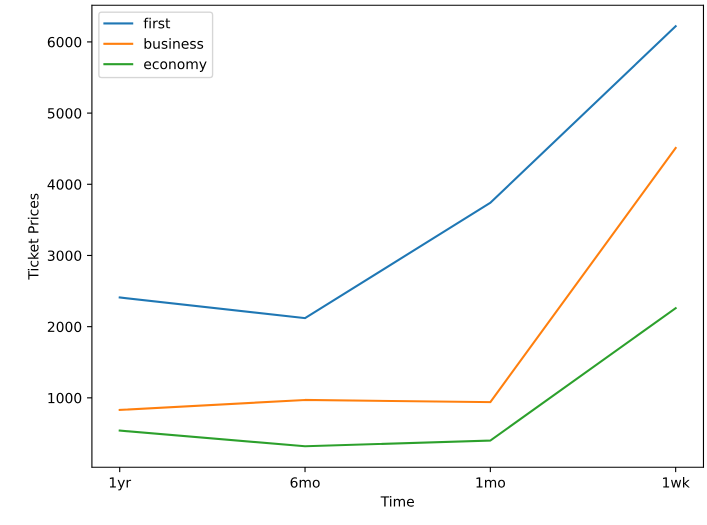  I want to click on legend-label: first, so click(157, 23).